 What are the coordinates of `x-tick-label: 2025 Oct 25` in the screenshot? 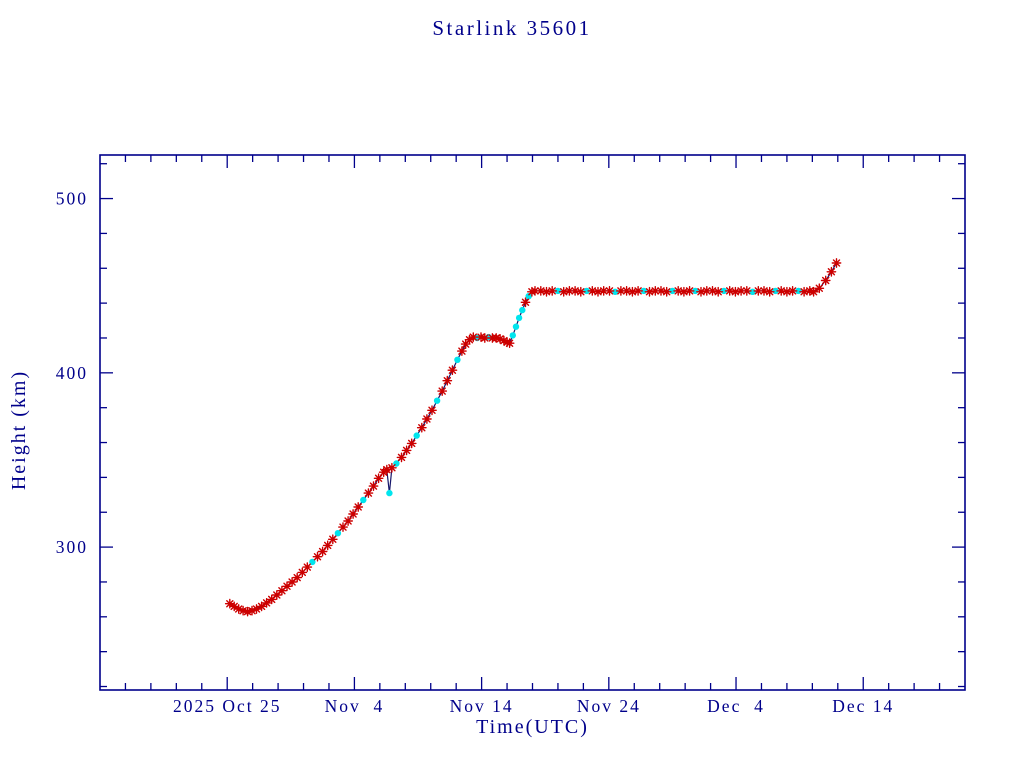 It's located at (227, 706).